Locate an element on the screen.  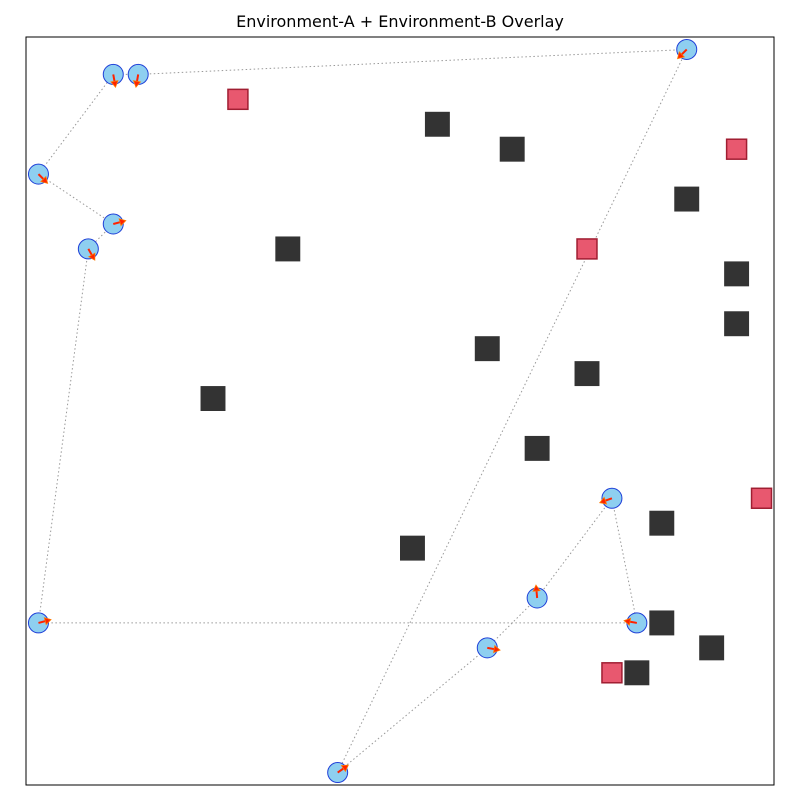
chart-title: Environment-A + Environment-B Overlay is located at coordinates (400, 21).